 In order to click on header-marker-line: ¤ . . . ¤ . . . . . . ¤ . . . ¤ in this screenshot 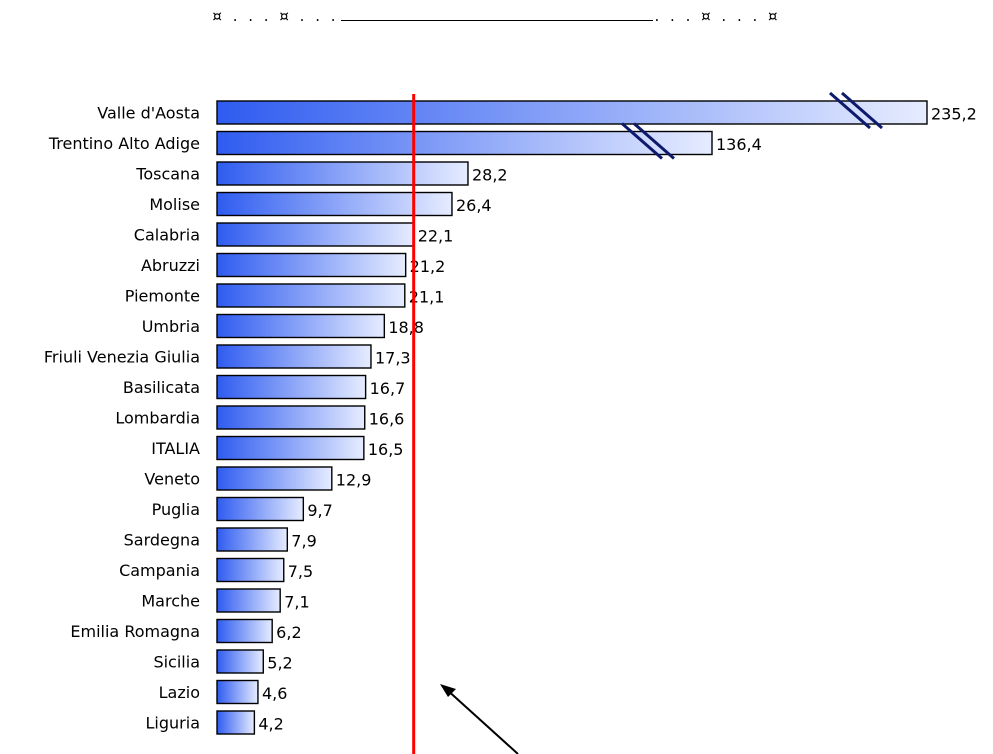, I will do `click(496, 15)`.